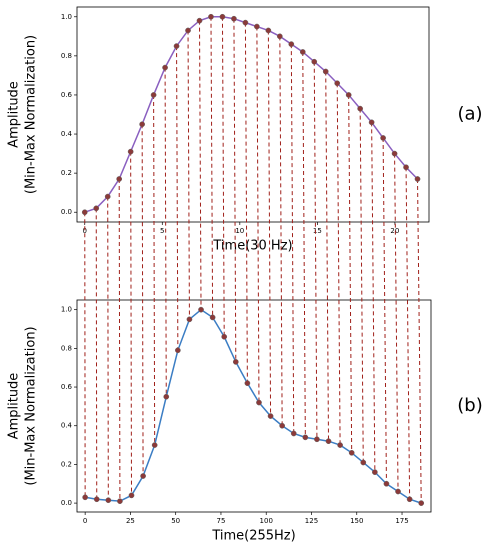  Describe the element at coordinates (311, 521) in the screenshot. I see `x-tick-label: 125` at that location.